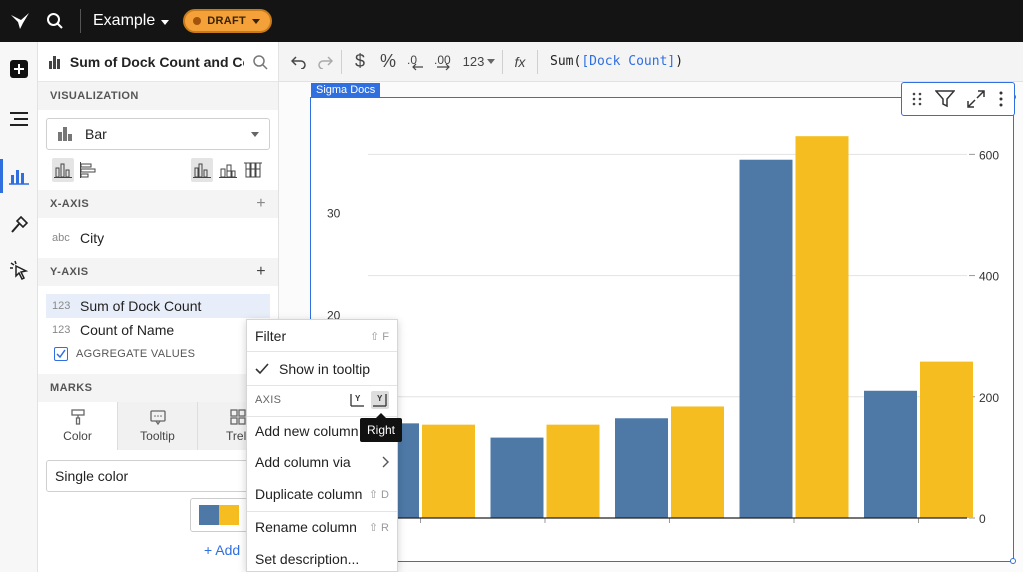 Image resolution: width=1023 pixels, height=572 pixels. What do you see at coordinates (158, 134) in the screenshot?
I see `chart-type-select: Bar` at bounding box center [158, 134].